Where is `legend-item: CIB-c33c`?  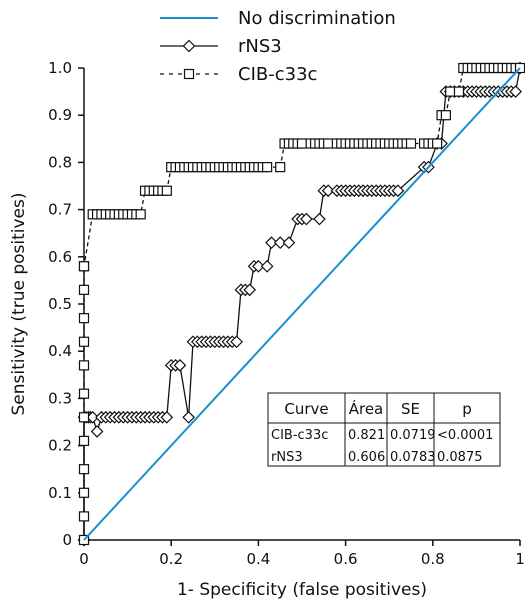 legend-item: CIB-c33c is located at coordinates (238, 74).